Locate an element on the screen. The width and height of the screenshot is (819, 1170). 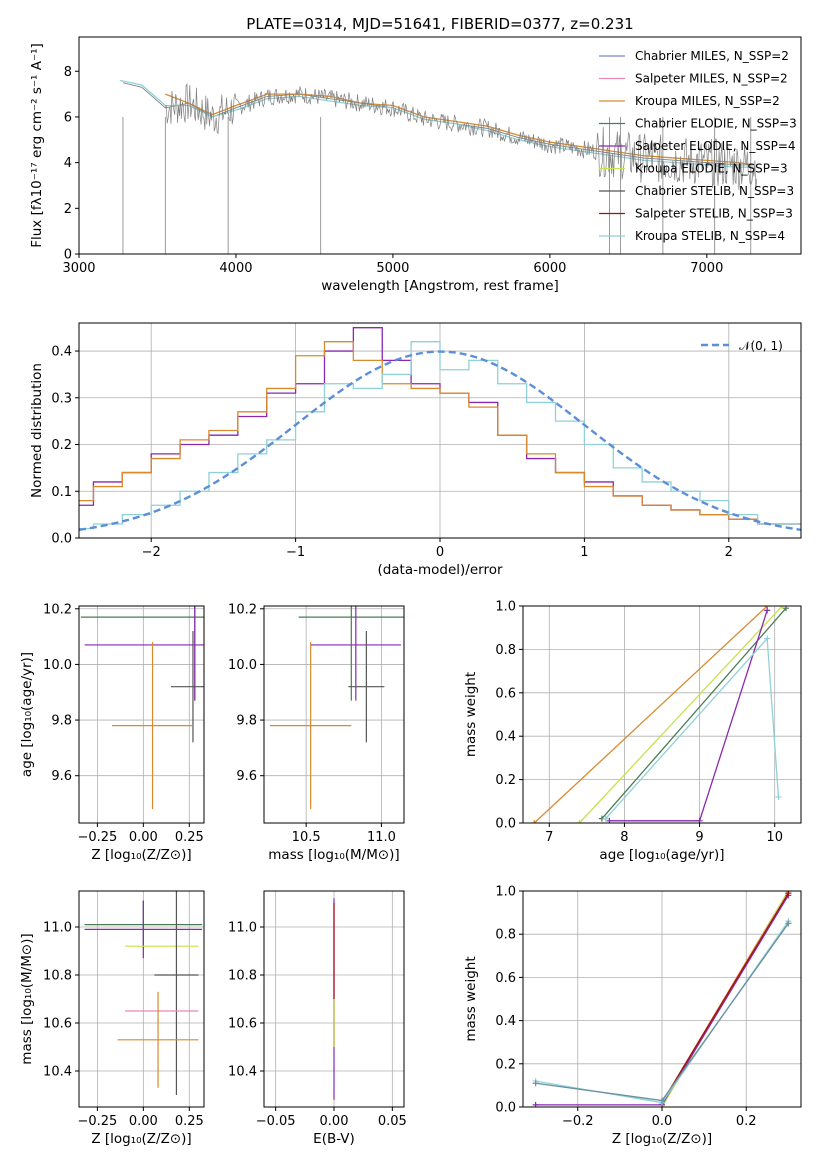
legend-label: Chabrier MILES, N_SSP=2 is located at coordinates (712, 56).